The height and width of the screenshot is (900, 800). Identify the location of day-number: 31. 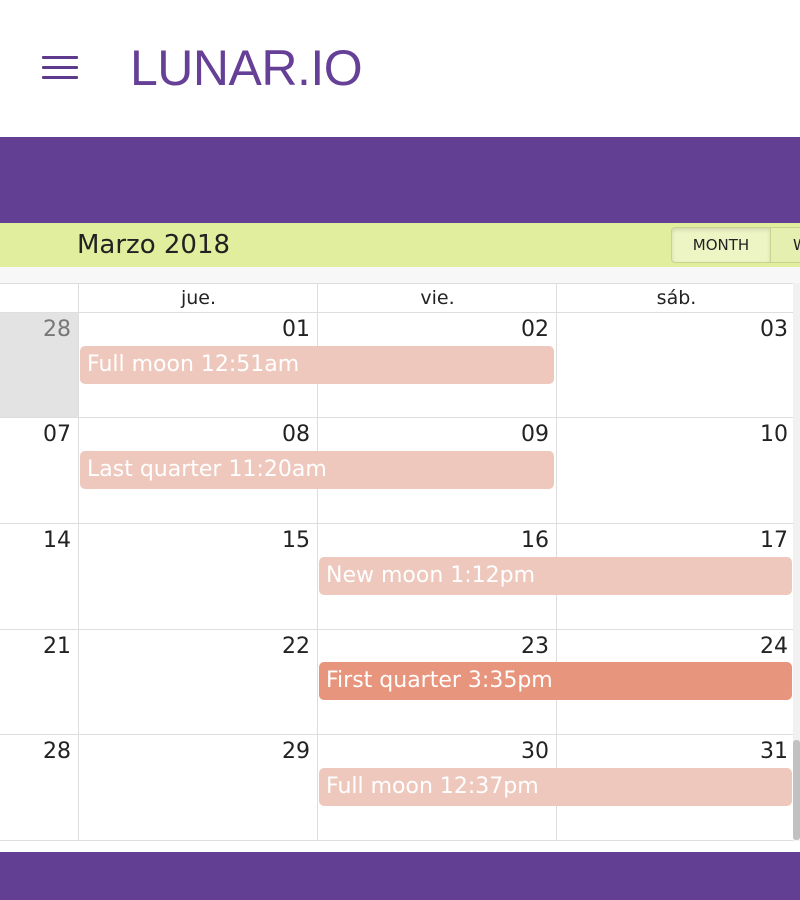
(774, 751).